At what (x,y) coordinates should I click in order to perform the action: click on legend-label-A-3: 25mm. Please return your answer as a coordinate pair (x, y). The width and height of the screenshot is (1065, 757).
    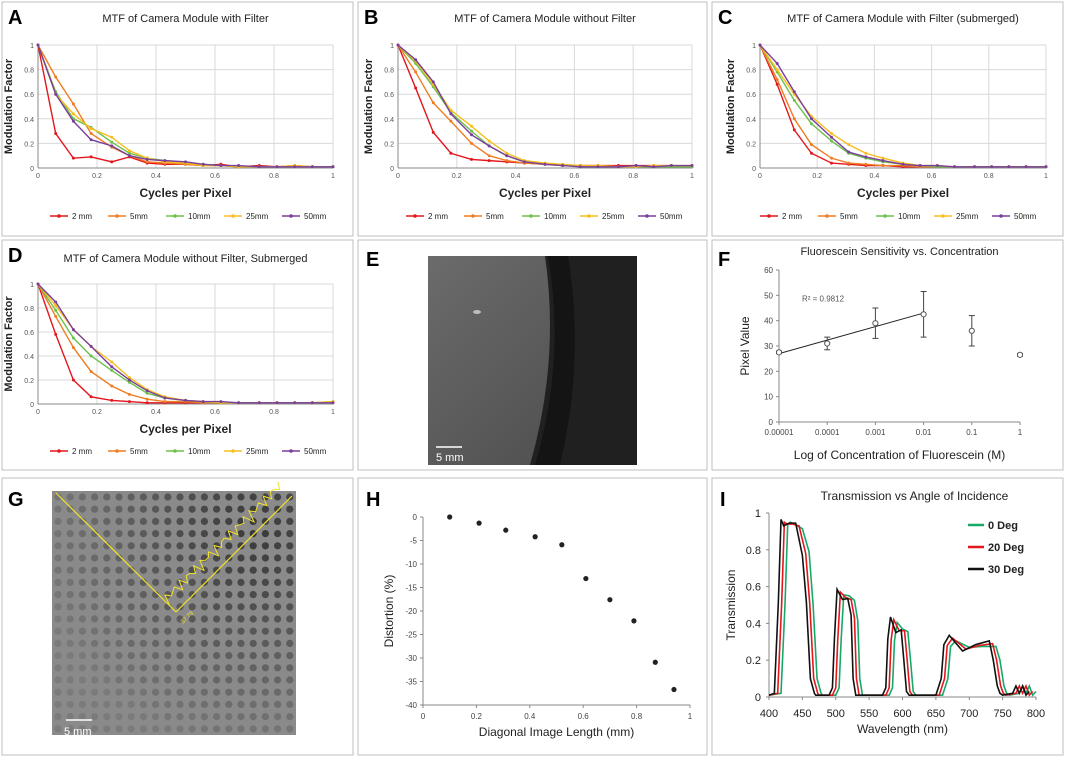
    Looking at the image, I should click on (257, 216).